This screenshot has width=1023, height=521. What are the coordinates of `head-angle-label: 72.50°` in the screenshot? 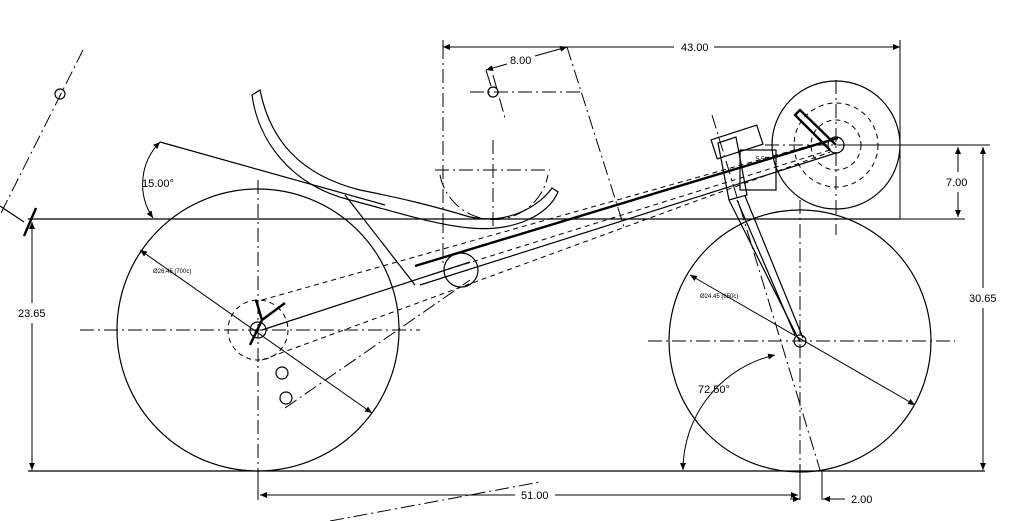 It's located at (714, 390).